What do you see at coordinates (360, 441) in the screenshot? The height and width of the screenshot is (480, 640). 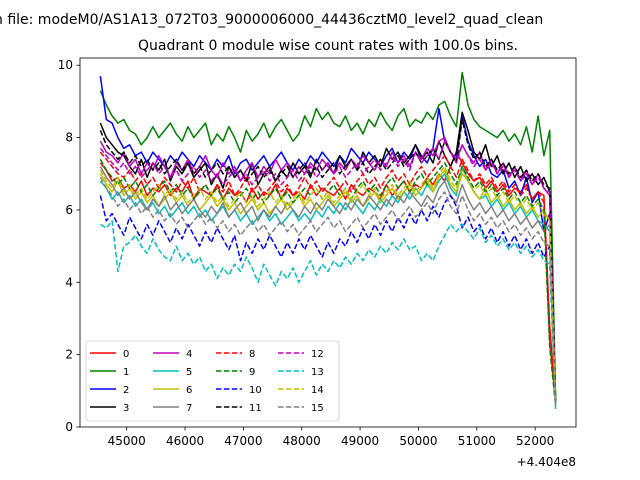 I see `x-tick-label: 49000` at bounding box center [360, 441].